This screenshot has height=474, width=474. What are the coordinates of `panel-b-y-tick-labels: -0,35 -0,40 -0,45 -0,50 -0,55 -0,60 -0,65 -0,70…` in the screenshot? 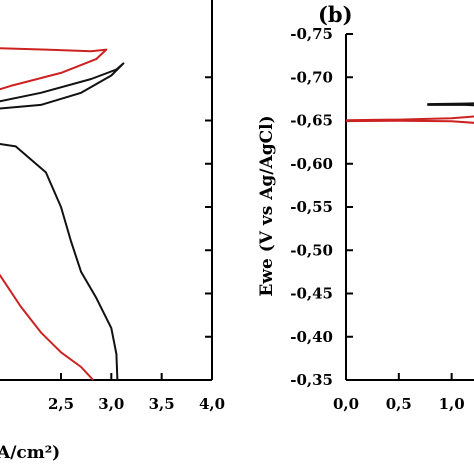 It's located at (311, 207).